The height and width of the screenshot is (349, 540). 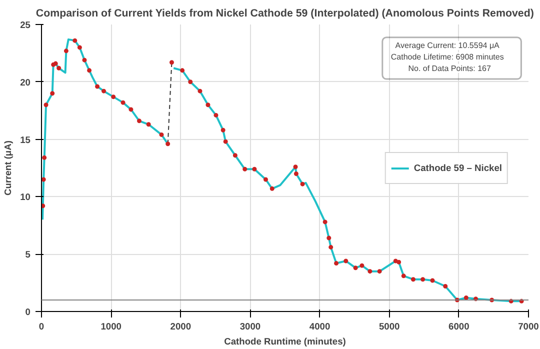 I want to click on y-tick-label: 25, so click(x=25, y=25).